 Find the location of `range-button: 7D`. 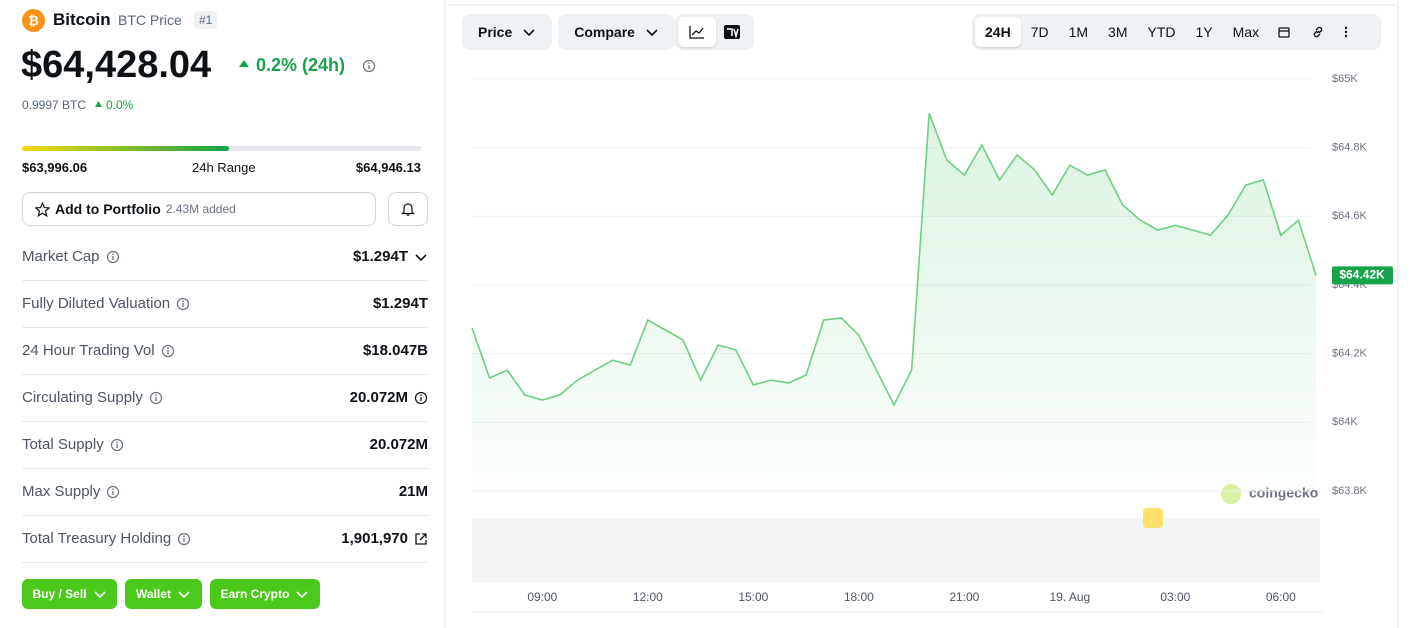

range-button: 7D is located at coordinates (1039, 32).